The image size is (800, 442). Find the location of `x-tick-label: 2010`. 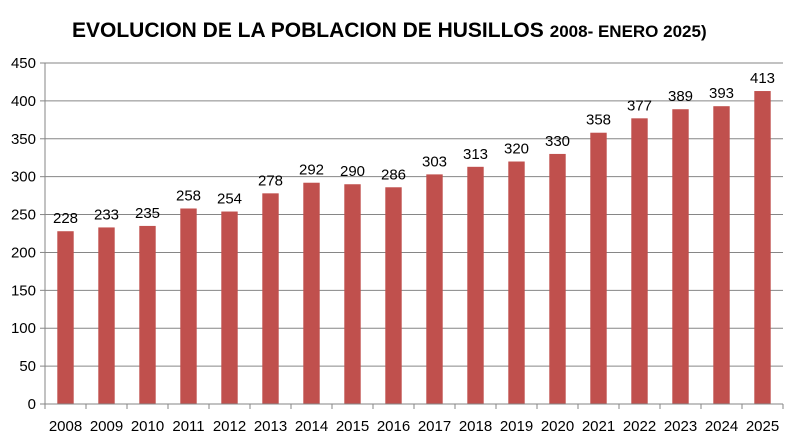

x-tick-label: 2010 is located at coordinates (147, 426).